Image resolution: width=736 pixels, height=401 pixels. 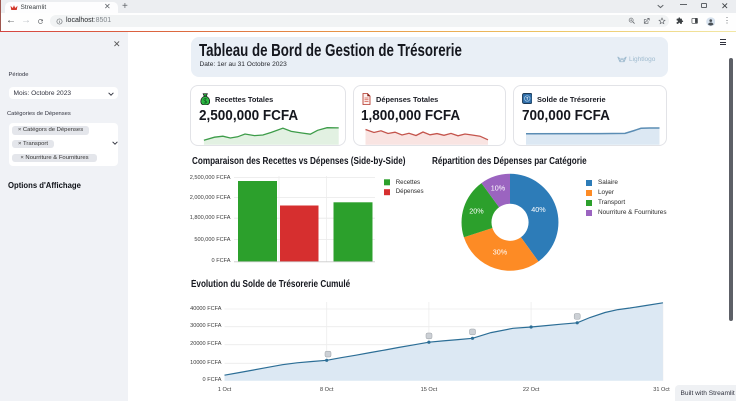 I want to click on svg-text: 10%, so click(x=498, y=188).